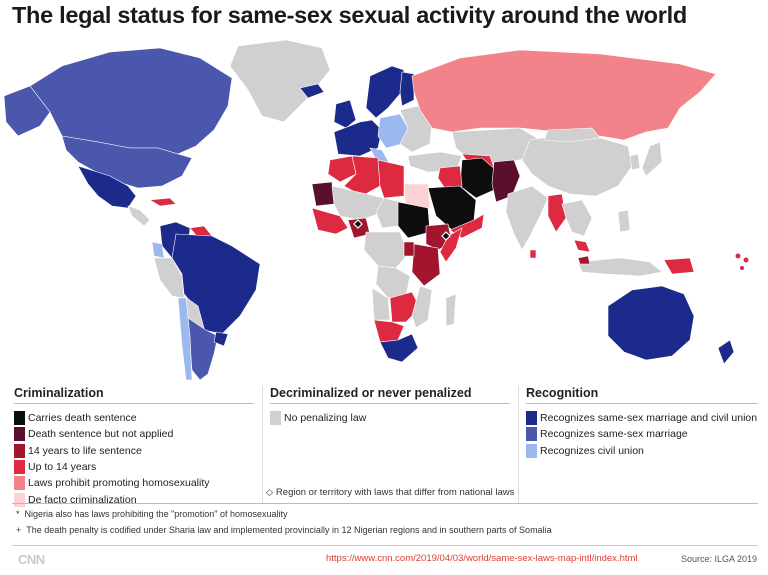 The width and height of the screenshot is (768, 575). What do you see at coordinates (726, 352) in the screenshot?
I see `new-zealand` at bounding box center [726, 352].